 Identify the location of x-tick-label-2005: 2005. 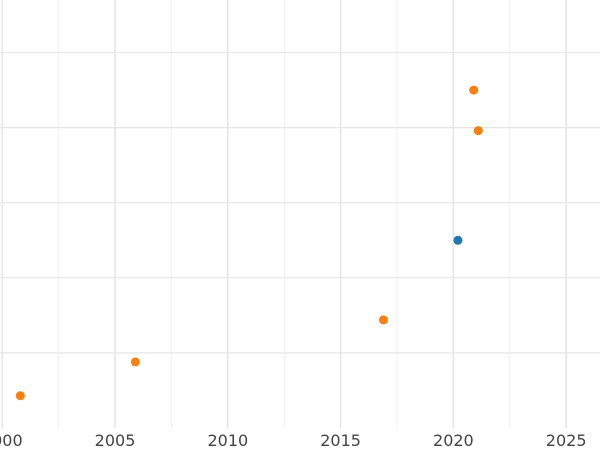
(115, 440).